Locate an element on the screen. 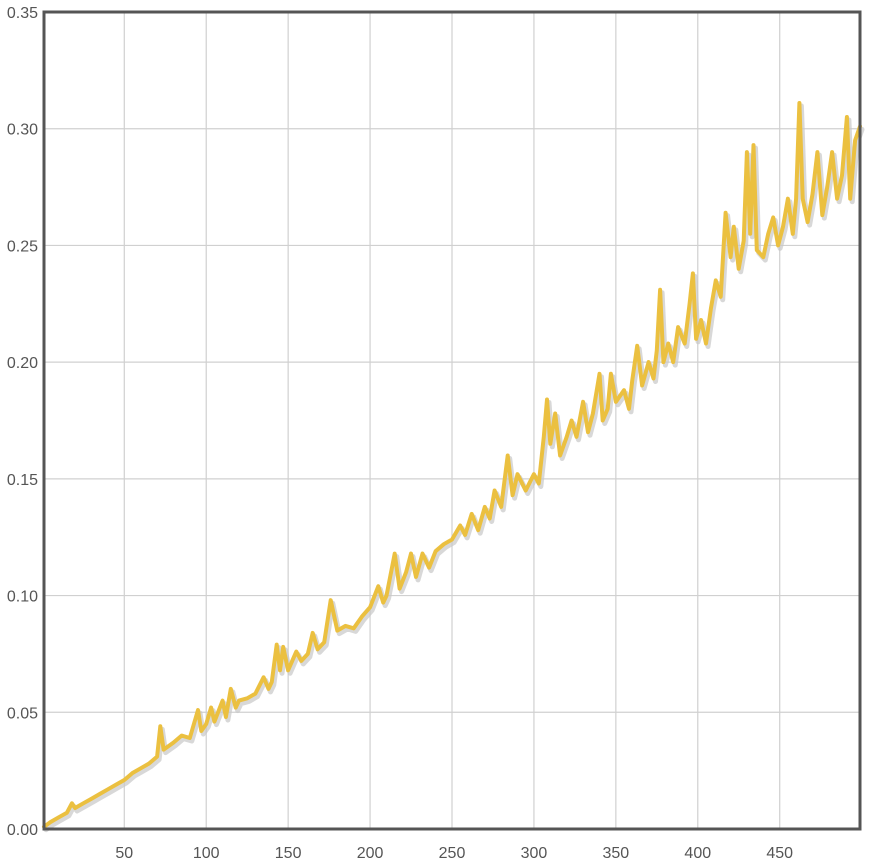 The image size is (873, 867). x-tick-label: 250 is located at coordinates (452, 853).